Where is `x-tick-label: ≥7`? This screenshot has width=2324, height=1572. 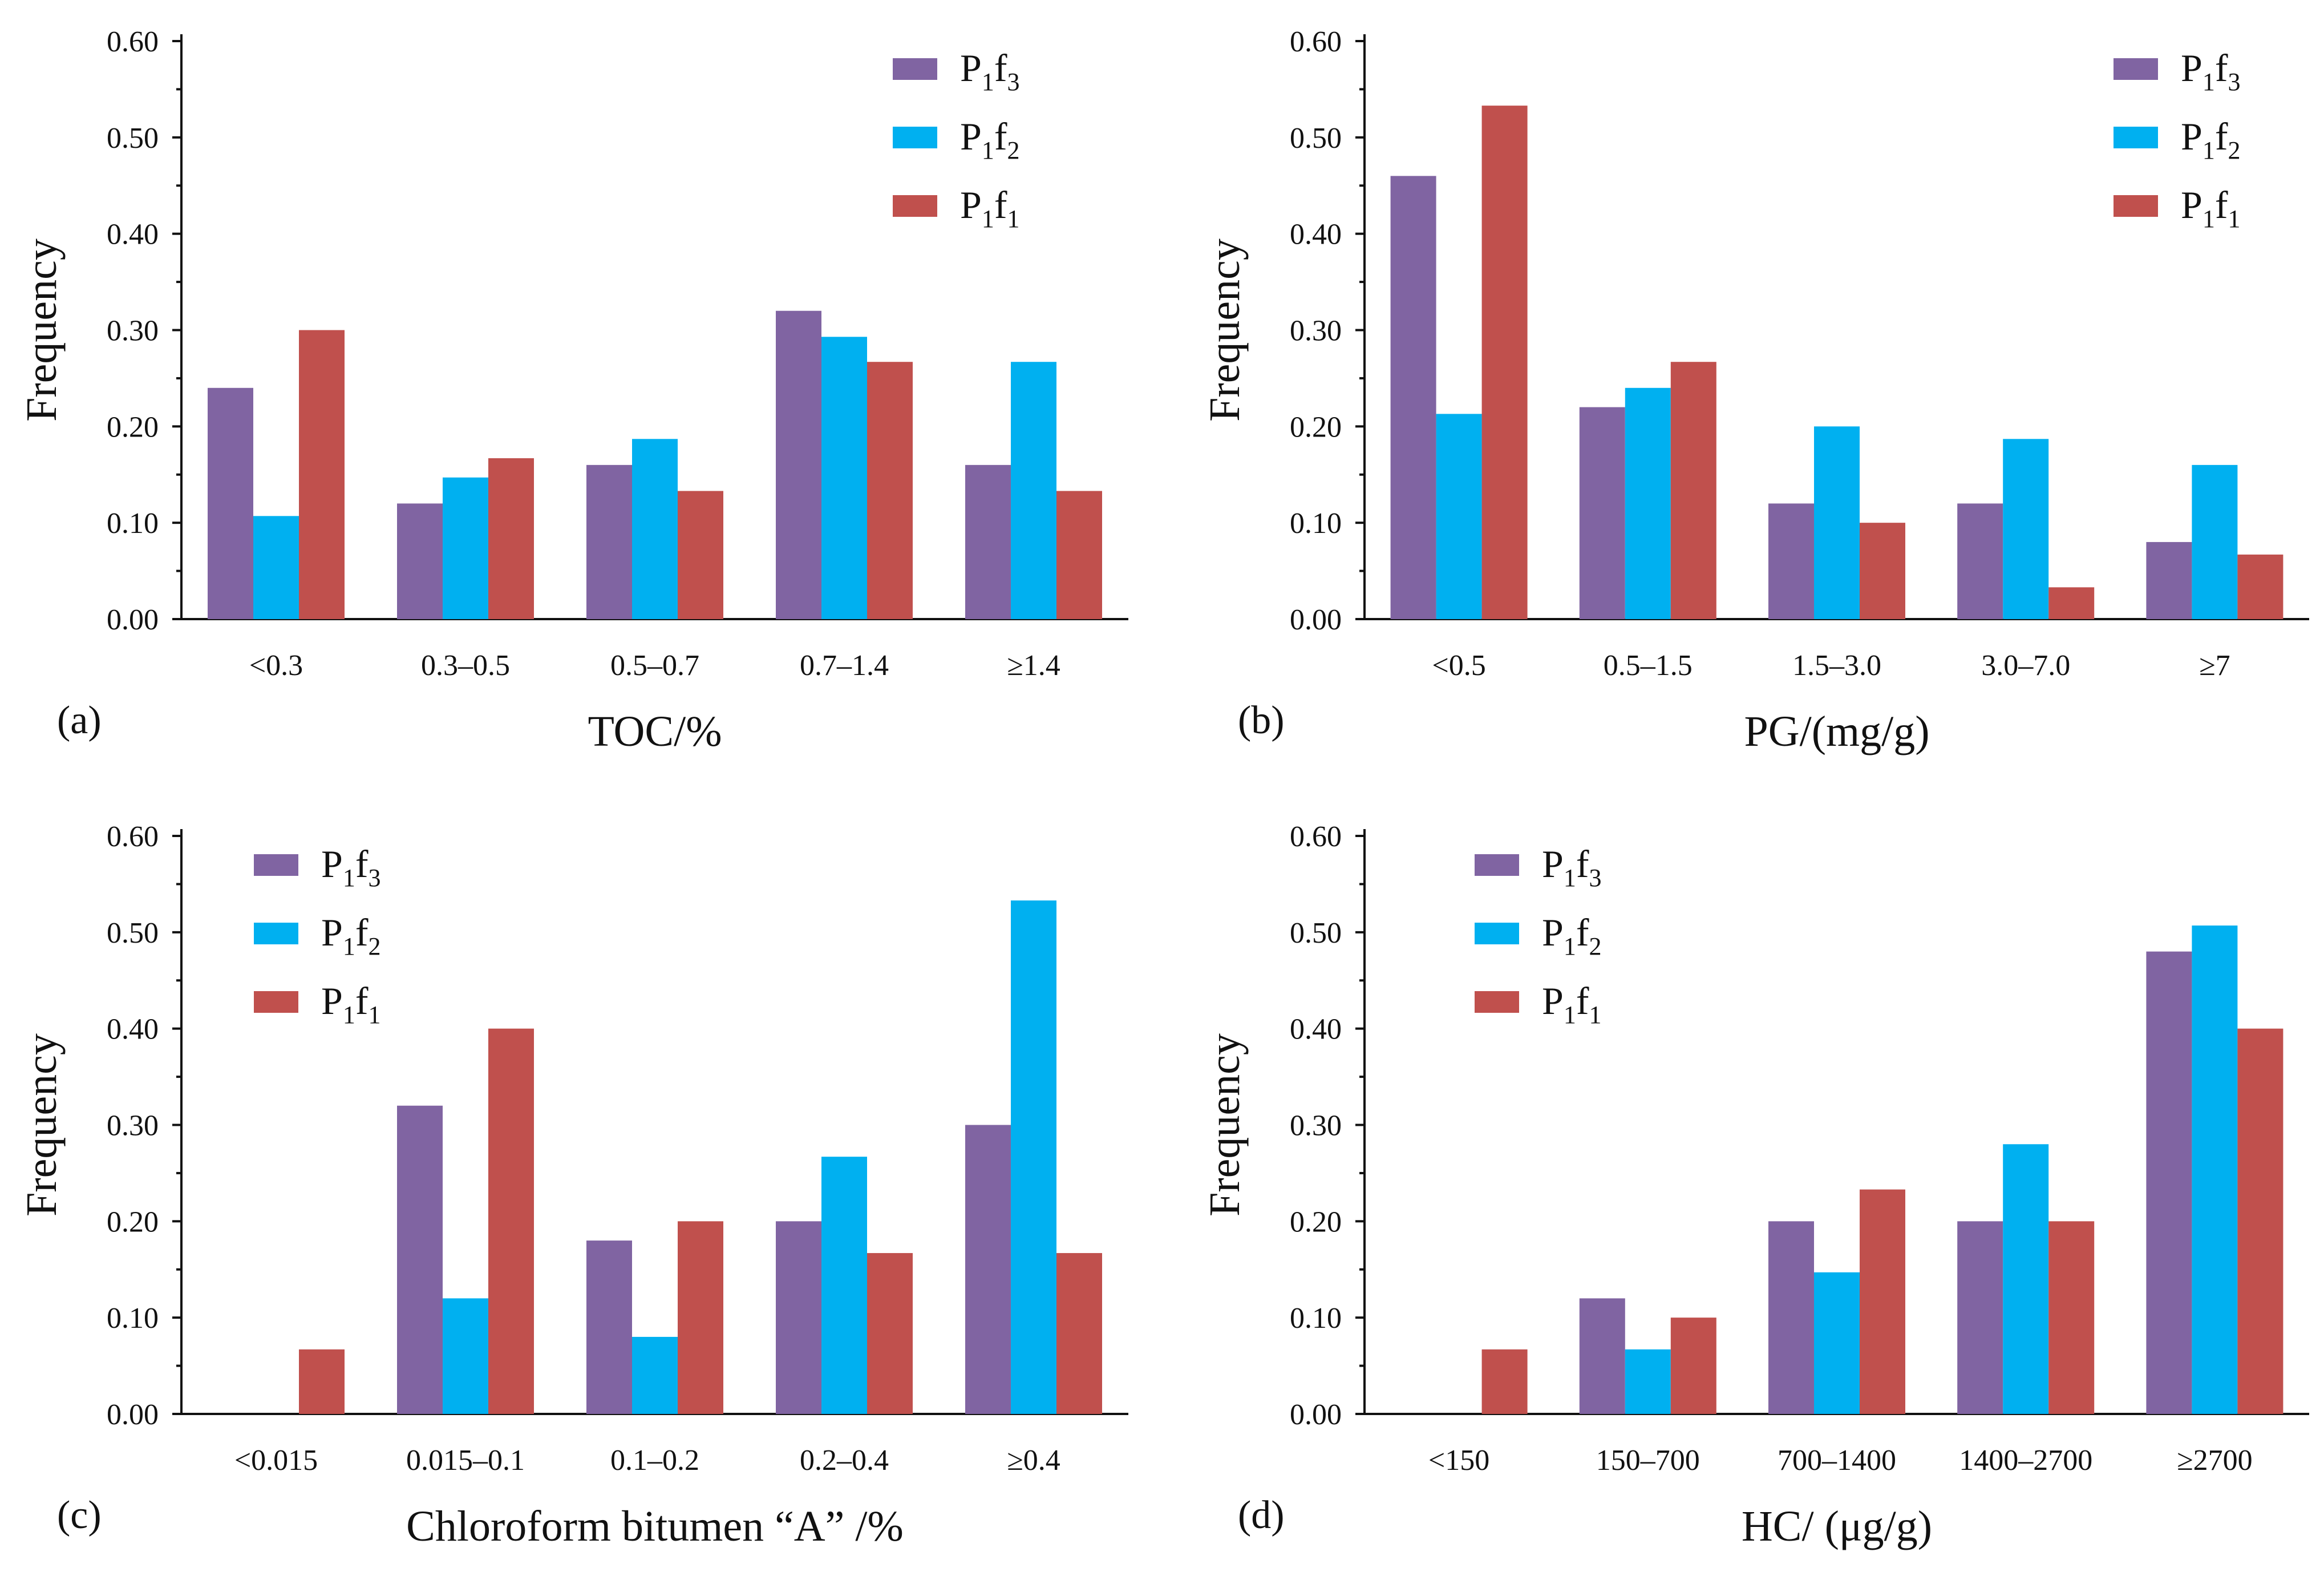
x-tick-label: ≥7 is located at coordinates (2214, 666).